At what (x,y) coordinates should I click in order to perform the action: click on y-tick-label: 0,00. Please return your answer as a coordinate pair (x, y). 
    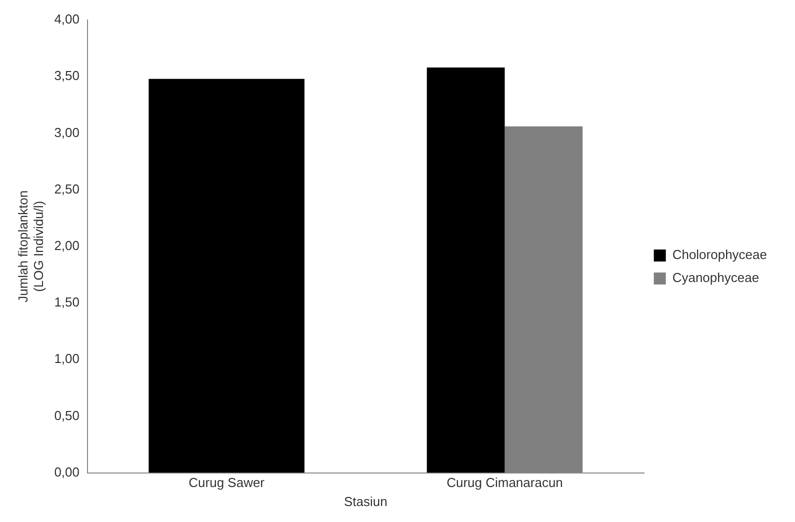
    Looking at the image, I should click on (67, 472).